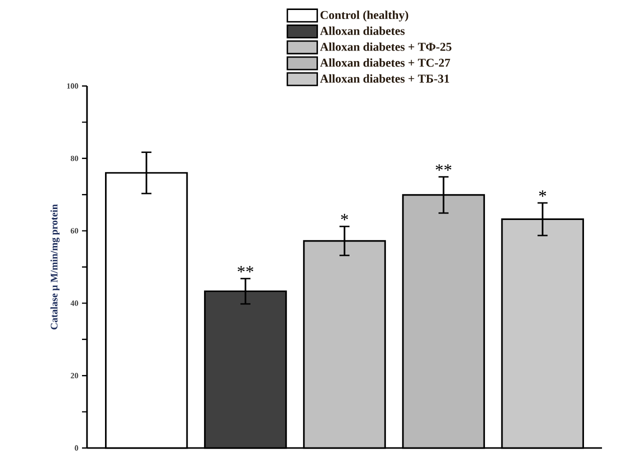 This screenshot has height=453, width=632. I want to click on legend-label: Alloxan diabetes + ТФ-25, so click(386, 46).